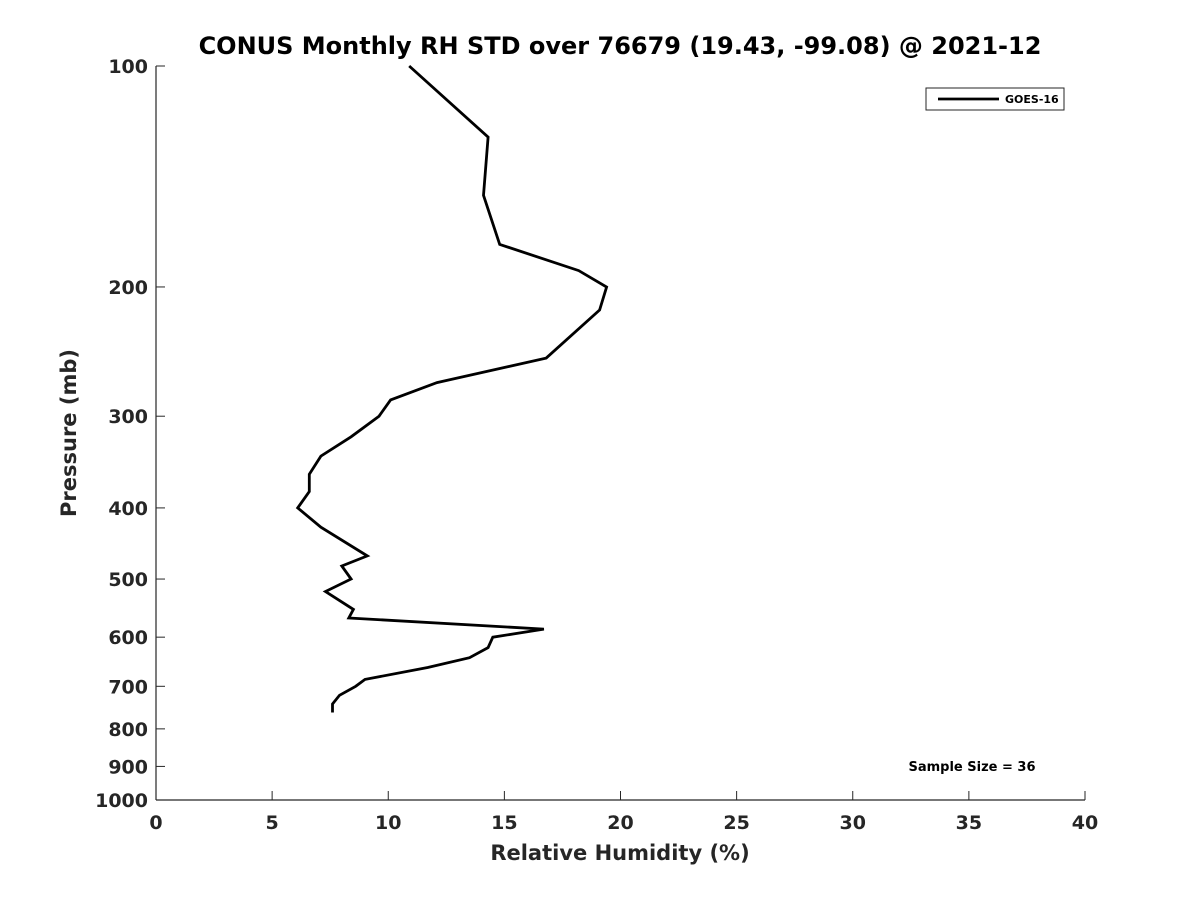 Image resolution: width=1200 pixels, height=900 pixels. Describe the element at coordinates (504, 823) in the screenshot. I see `x-tick-label: 15` at that location.